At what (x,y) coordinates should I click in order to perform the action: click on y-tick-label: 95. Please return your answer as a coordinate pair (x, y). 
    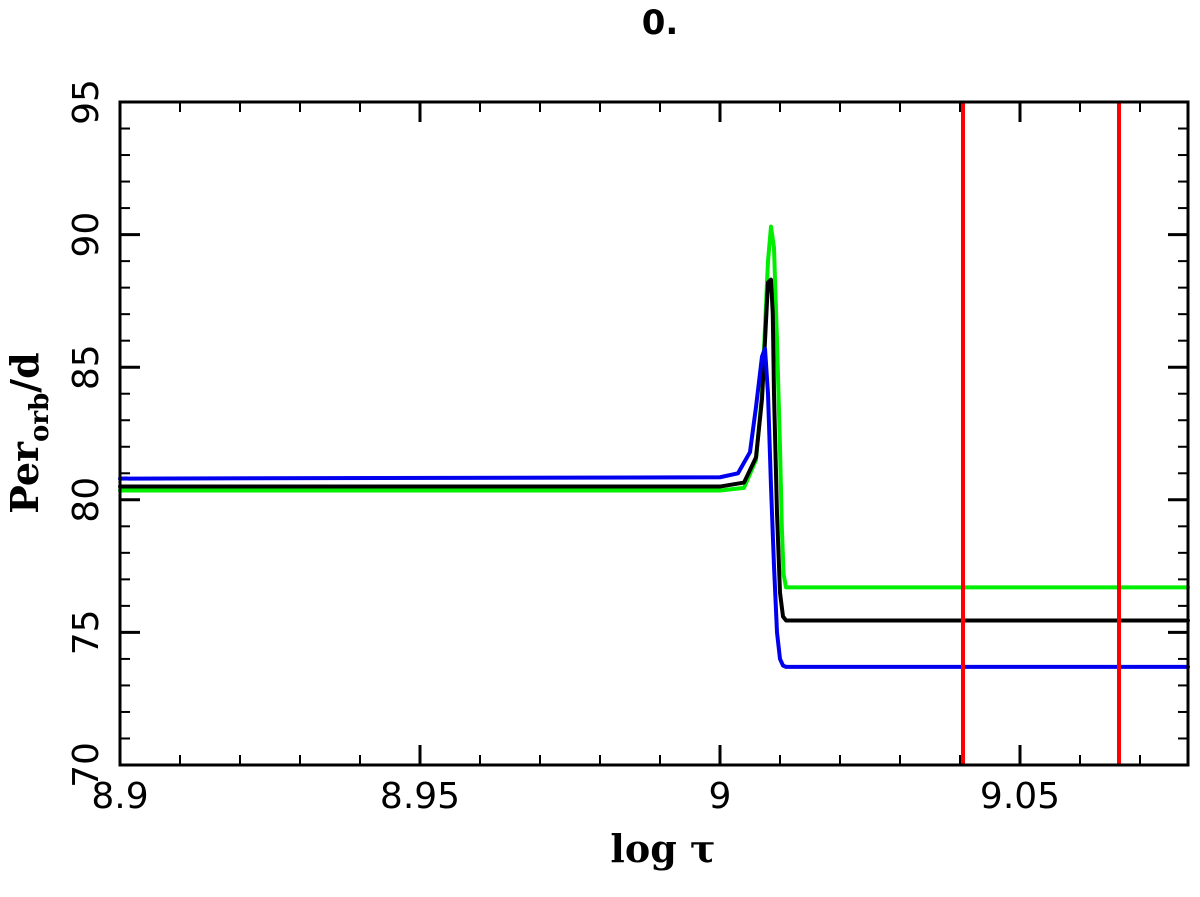
    Looking at the image, I should click on (86, 102).